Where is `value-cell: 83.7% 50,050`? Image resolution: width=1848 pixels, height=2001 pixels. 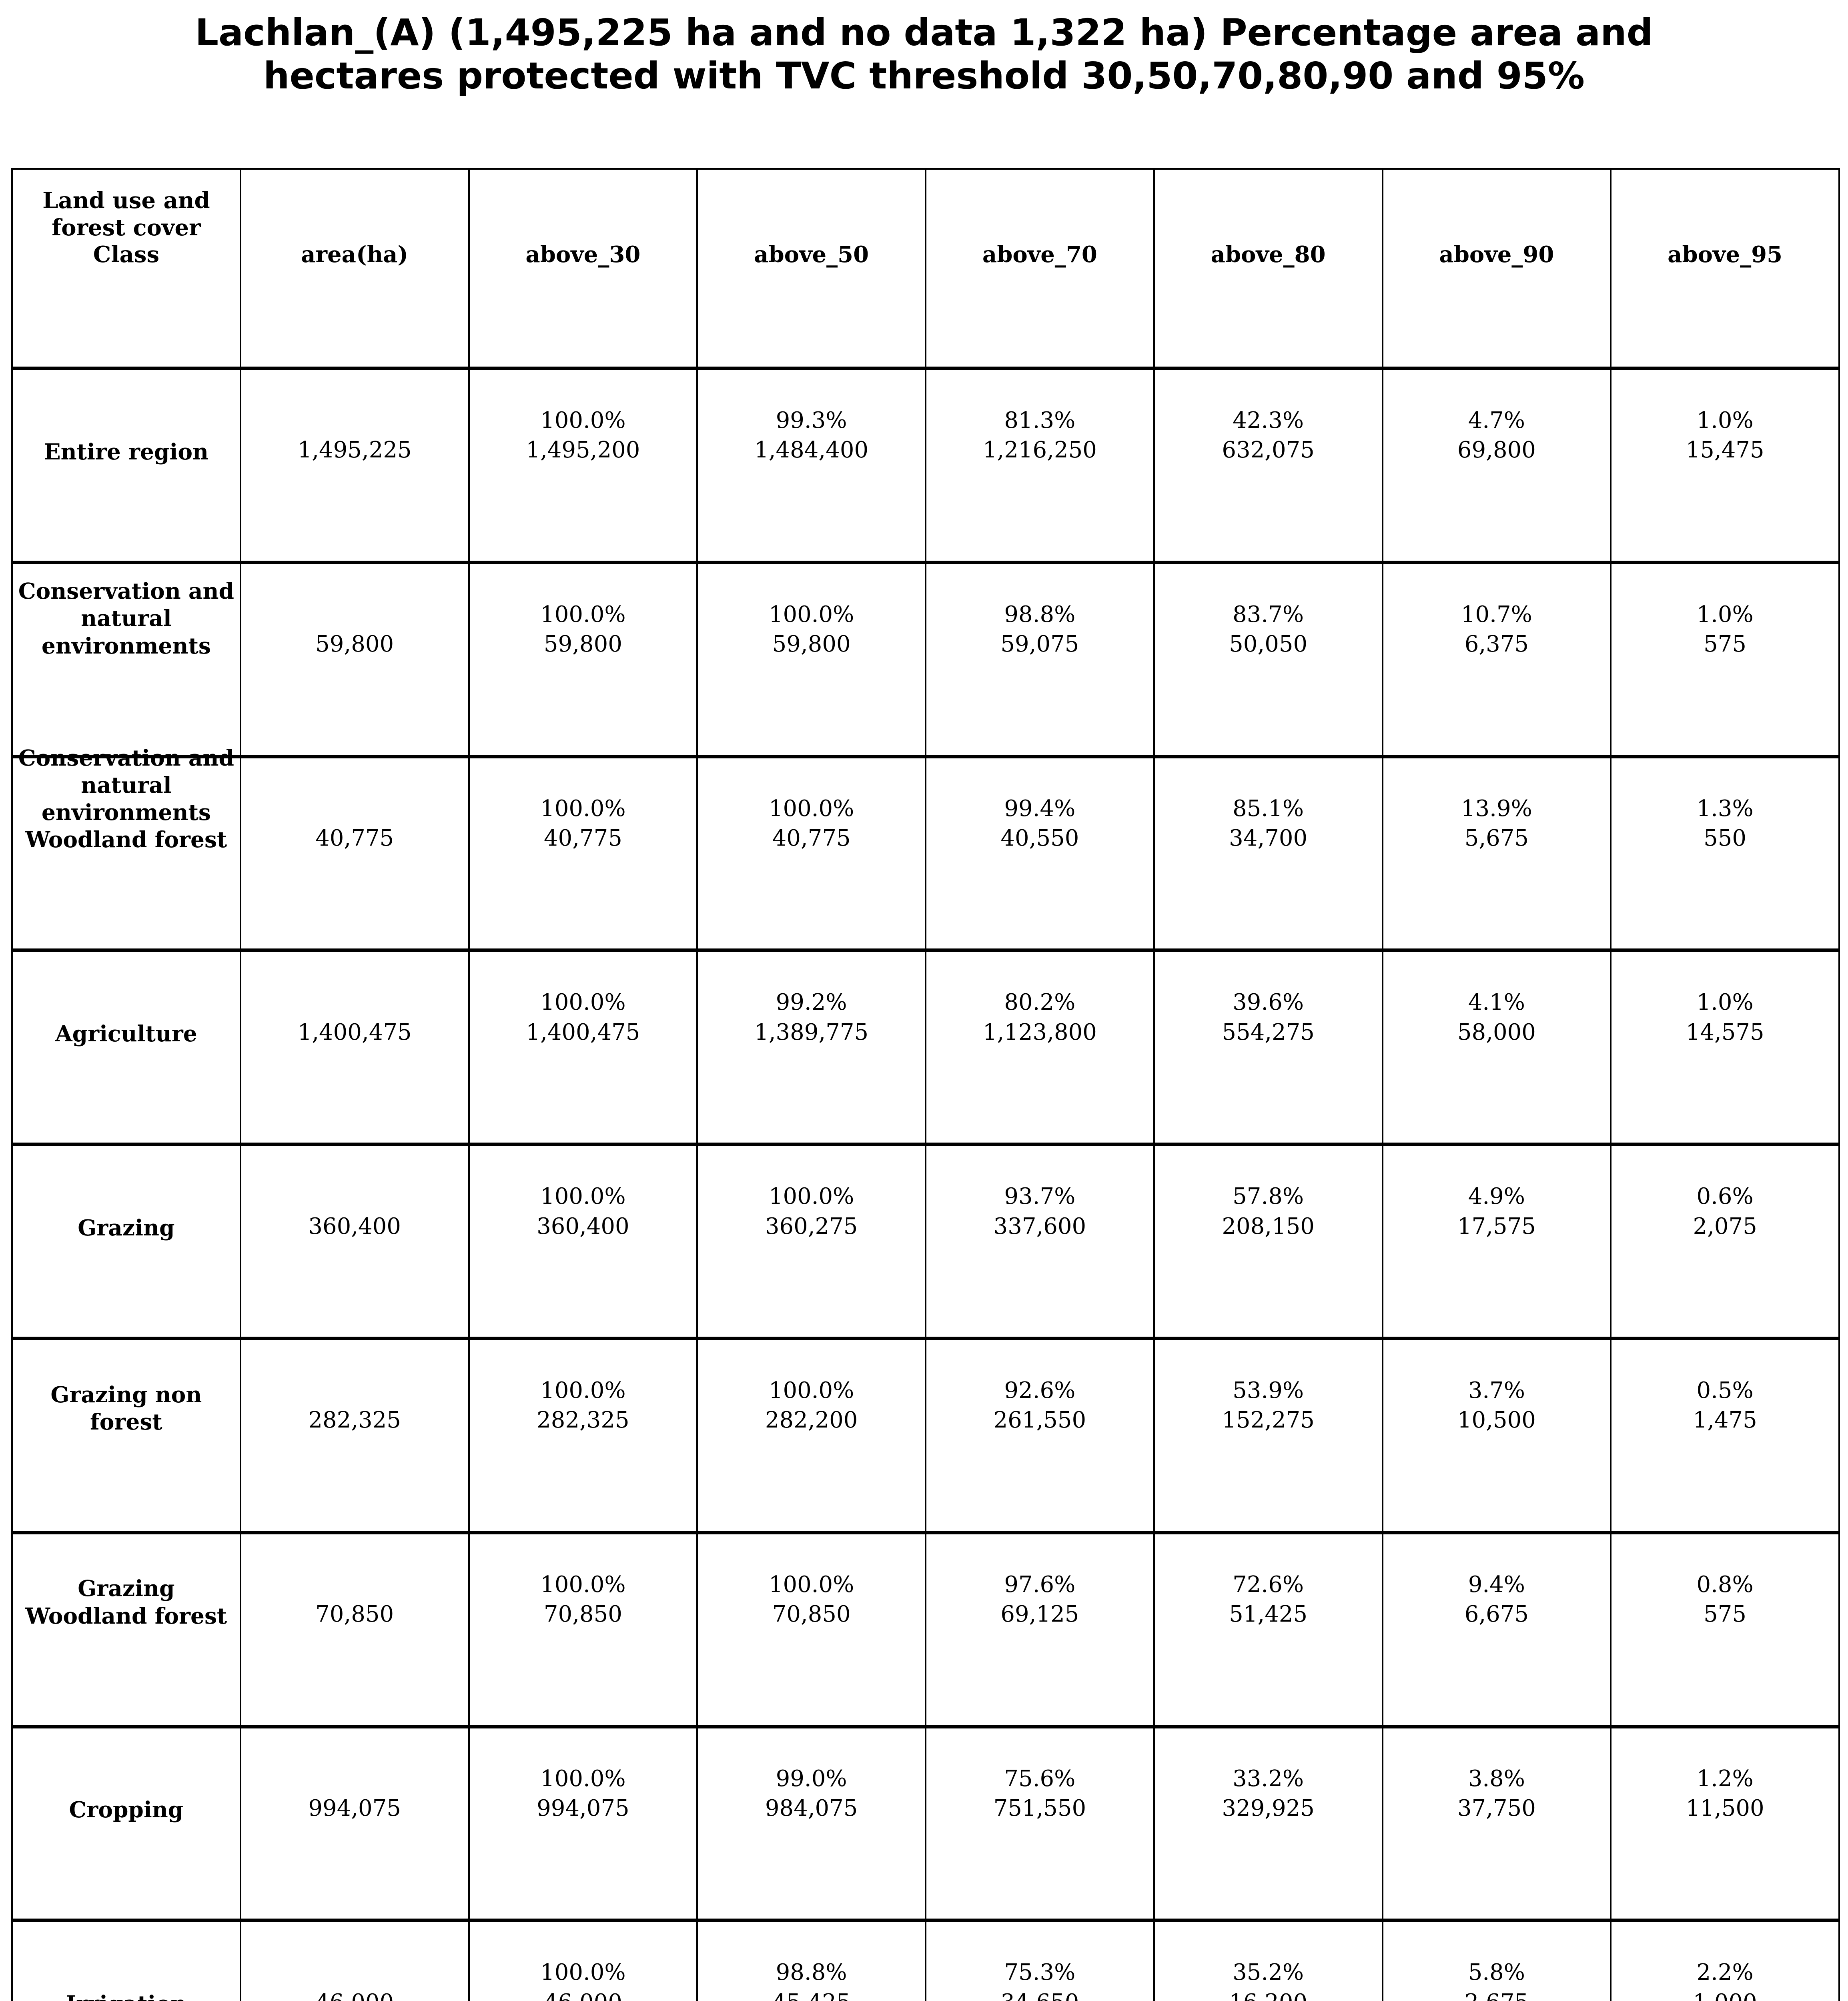 value-cell: 83.7% 50,050 is located at coordinates (1269, 659).